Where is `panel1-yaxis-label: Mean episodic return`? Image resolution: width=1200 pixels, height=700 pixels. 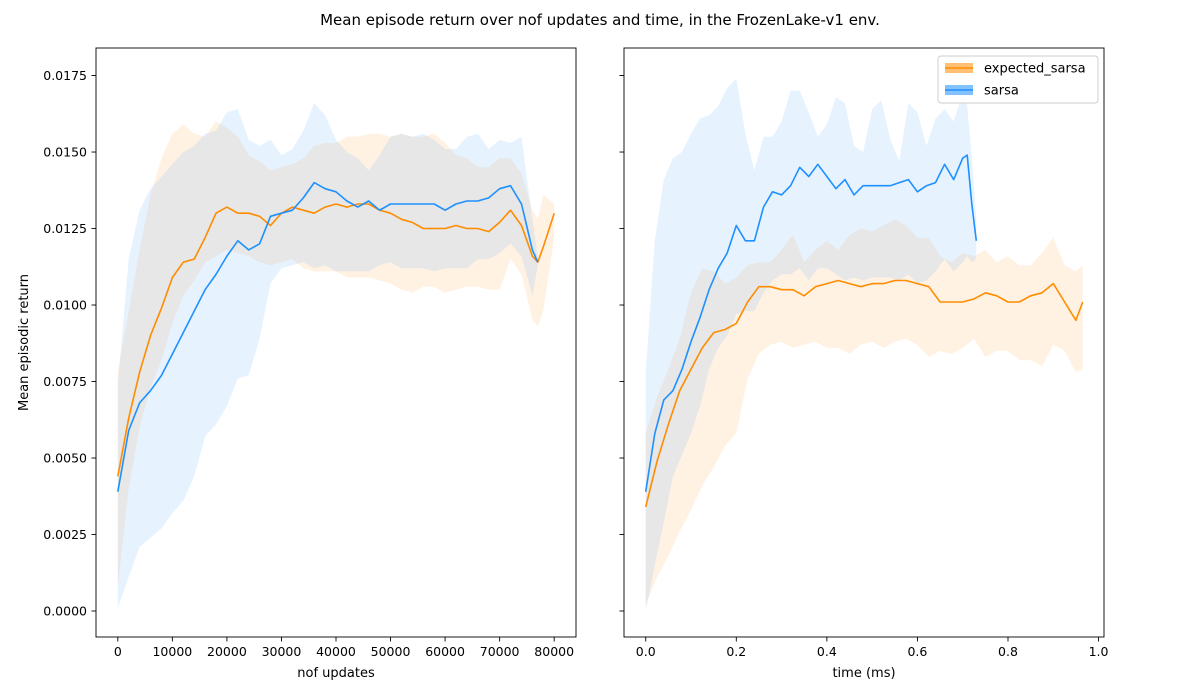
panel1-yaxis-label: Mean episodic return is located at coordinates (24, 342).